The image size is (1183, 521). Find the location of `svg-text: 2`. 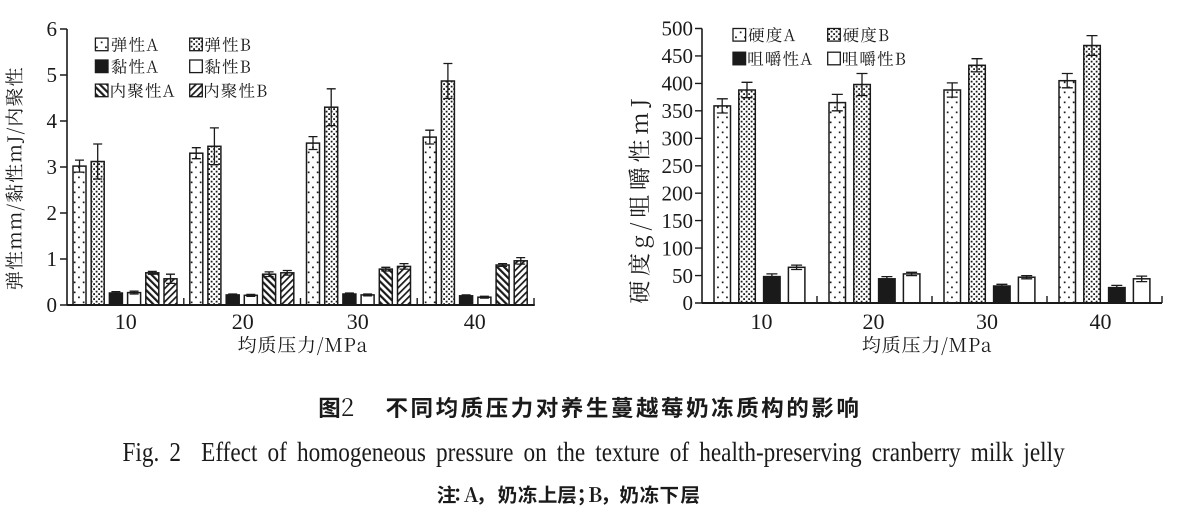

svg-text: 2 is located at coordinates (52, 213).